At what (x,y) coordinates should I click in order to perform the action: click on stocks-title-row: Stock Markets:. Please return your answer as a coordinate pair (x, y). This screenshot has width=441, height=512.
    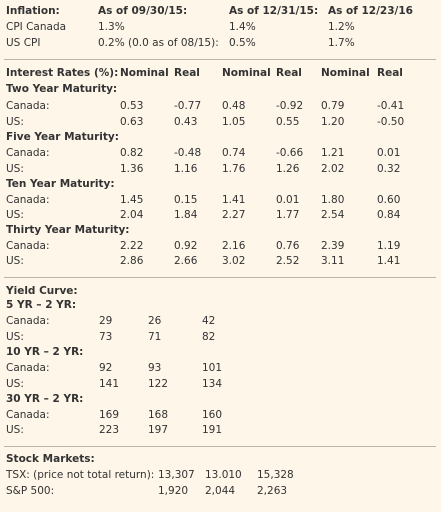
    Looking at the image, I should click on (220, 459).